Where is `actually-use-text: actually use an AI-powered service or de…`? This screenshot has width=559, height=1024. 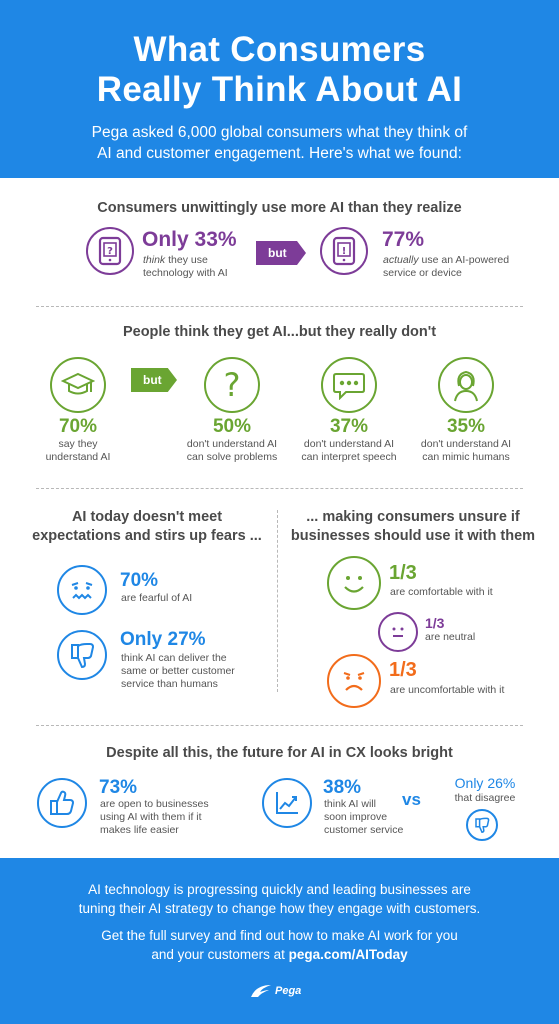
actually-use-text: actually use an AI-powered service or de… is located at coordinates (446, 266).